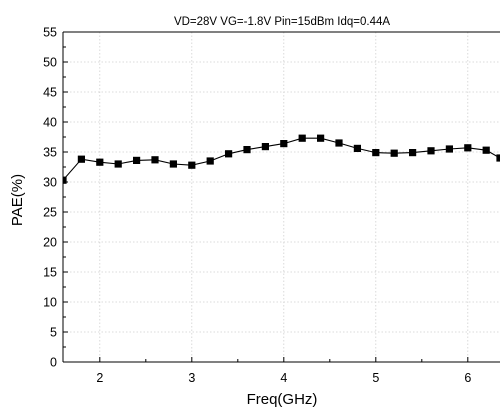  I want to click on x-axis-ticks: 2 3 4 5 6, so click(283, 371).